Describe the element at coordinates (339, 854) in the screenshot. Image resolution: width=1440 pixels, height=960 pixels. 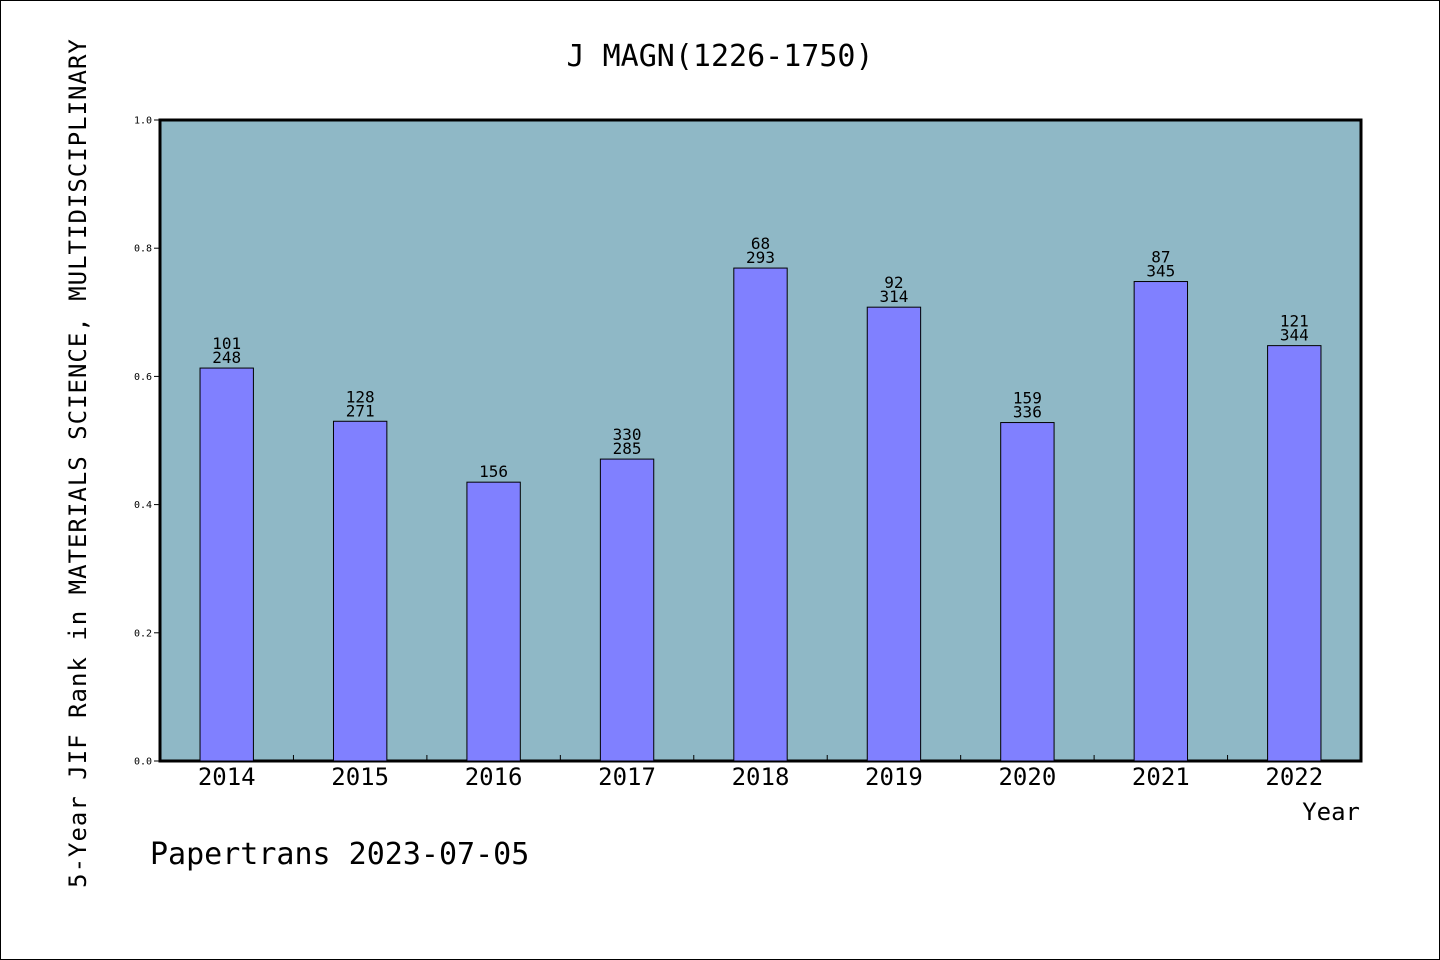
I see `footer-credit: Papertrans 2023-07-05` at that location.